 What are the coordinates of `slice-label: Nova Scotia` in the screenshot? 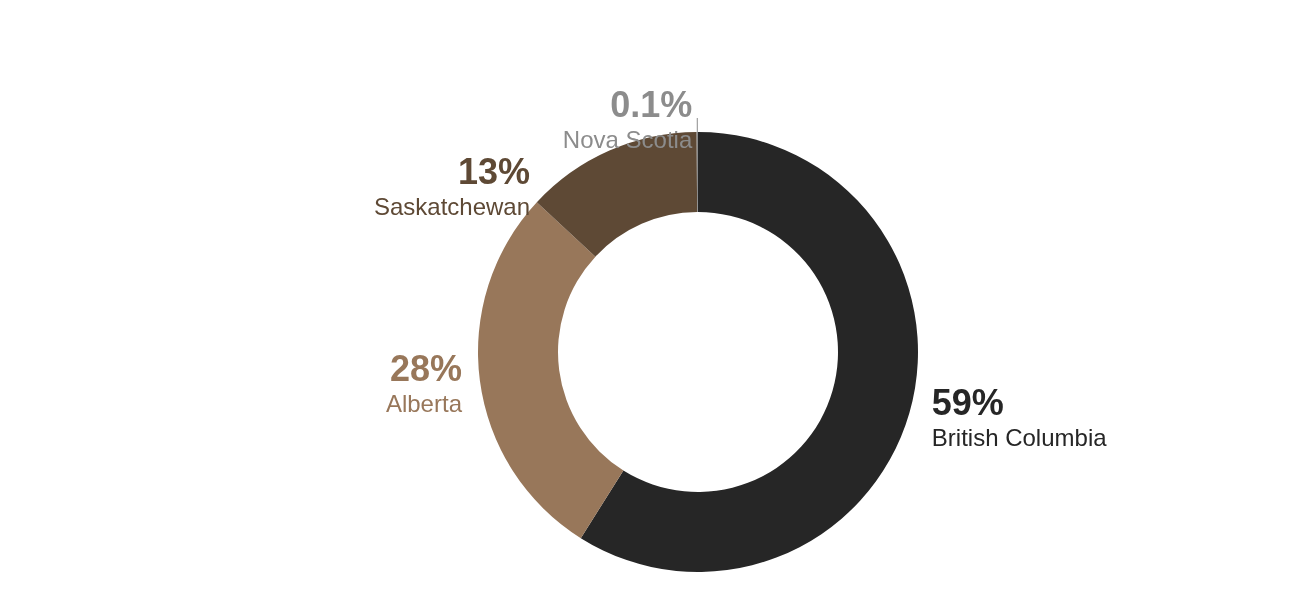 It's located at (627, 139).